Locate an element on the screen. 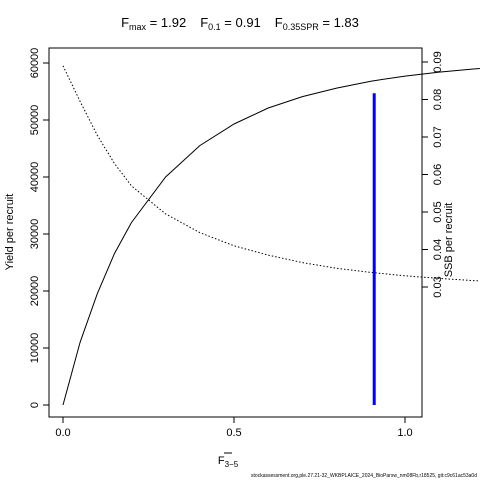 The image size is (480, 480). y-right-tick-label: 0.04 is located at coordinates (438, 249).